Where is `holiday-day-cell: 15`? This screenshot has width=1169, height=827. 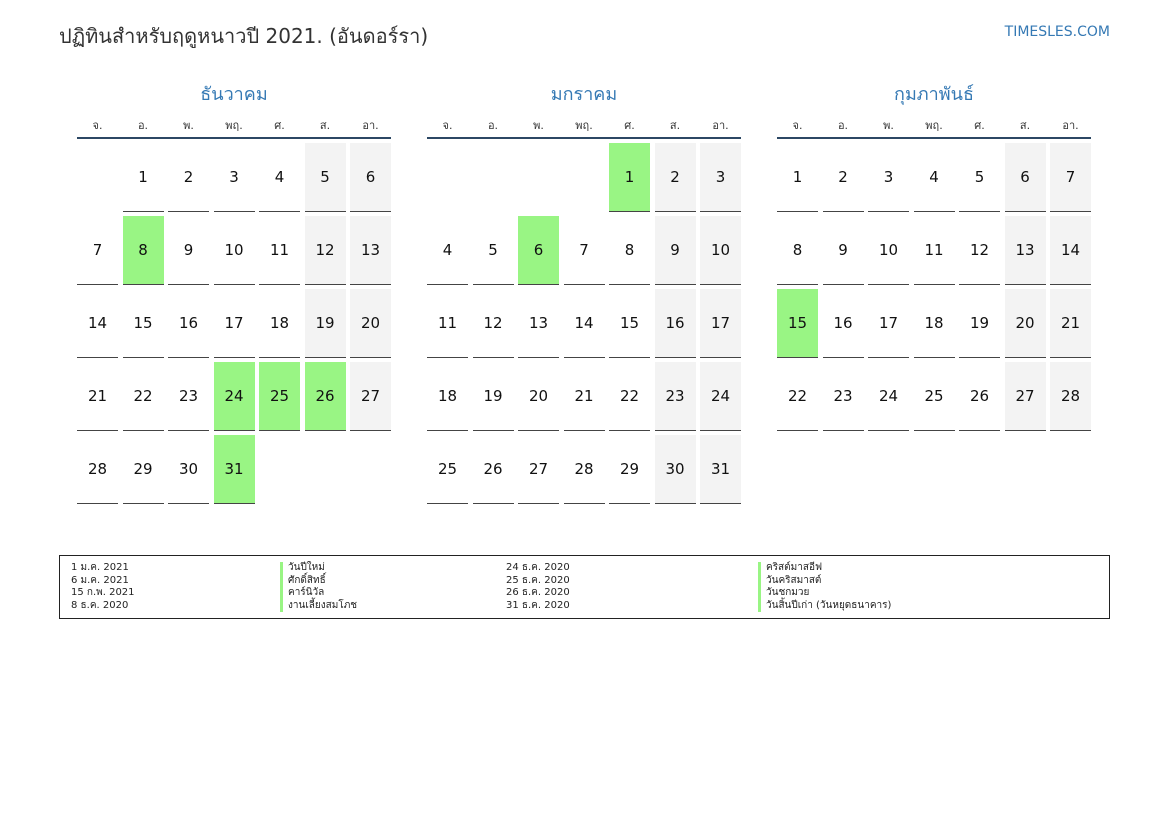 holiday-day-cell: 15 is located at coordinates (797, 323).